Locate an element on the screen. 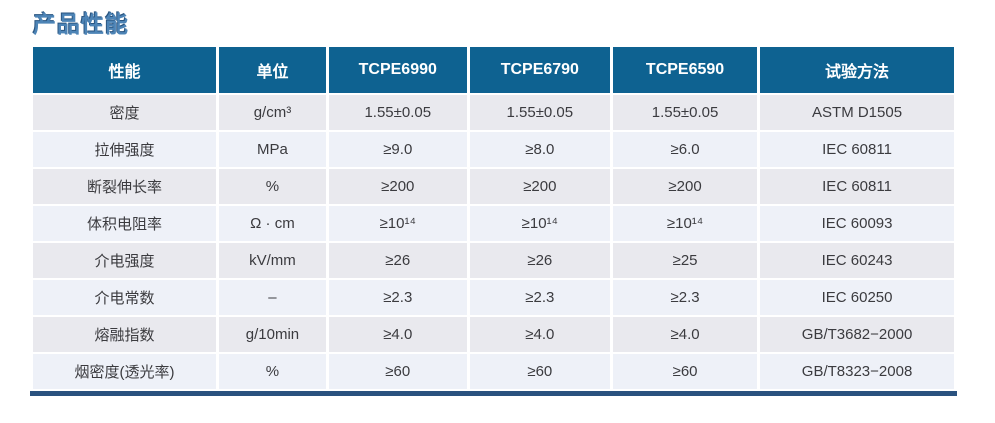  cell-tcpe6790: ≥10¹⁴ is located at coordinates (540, 223).